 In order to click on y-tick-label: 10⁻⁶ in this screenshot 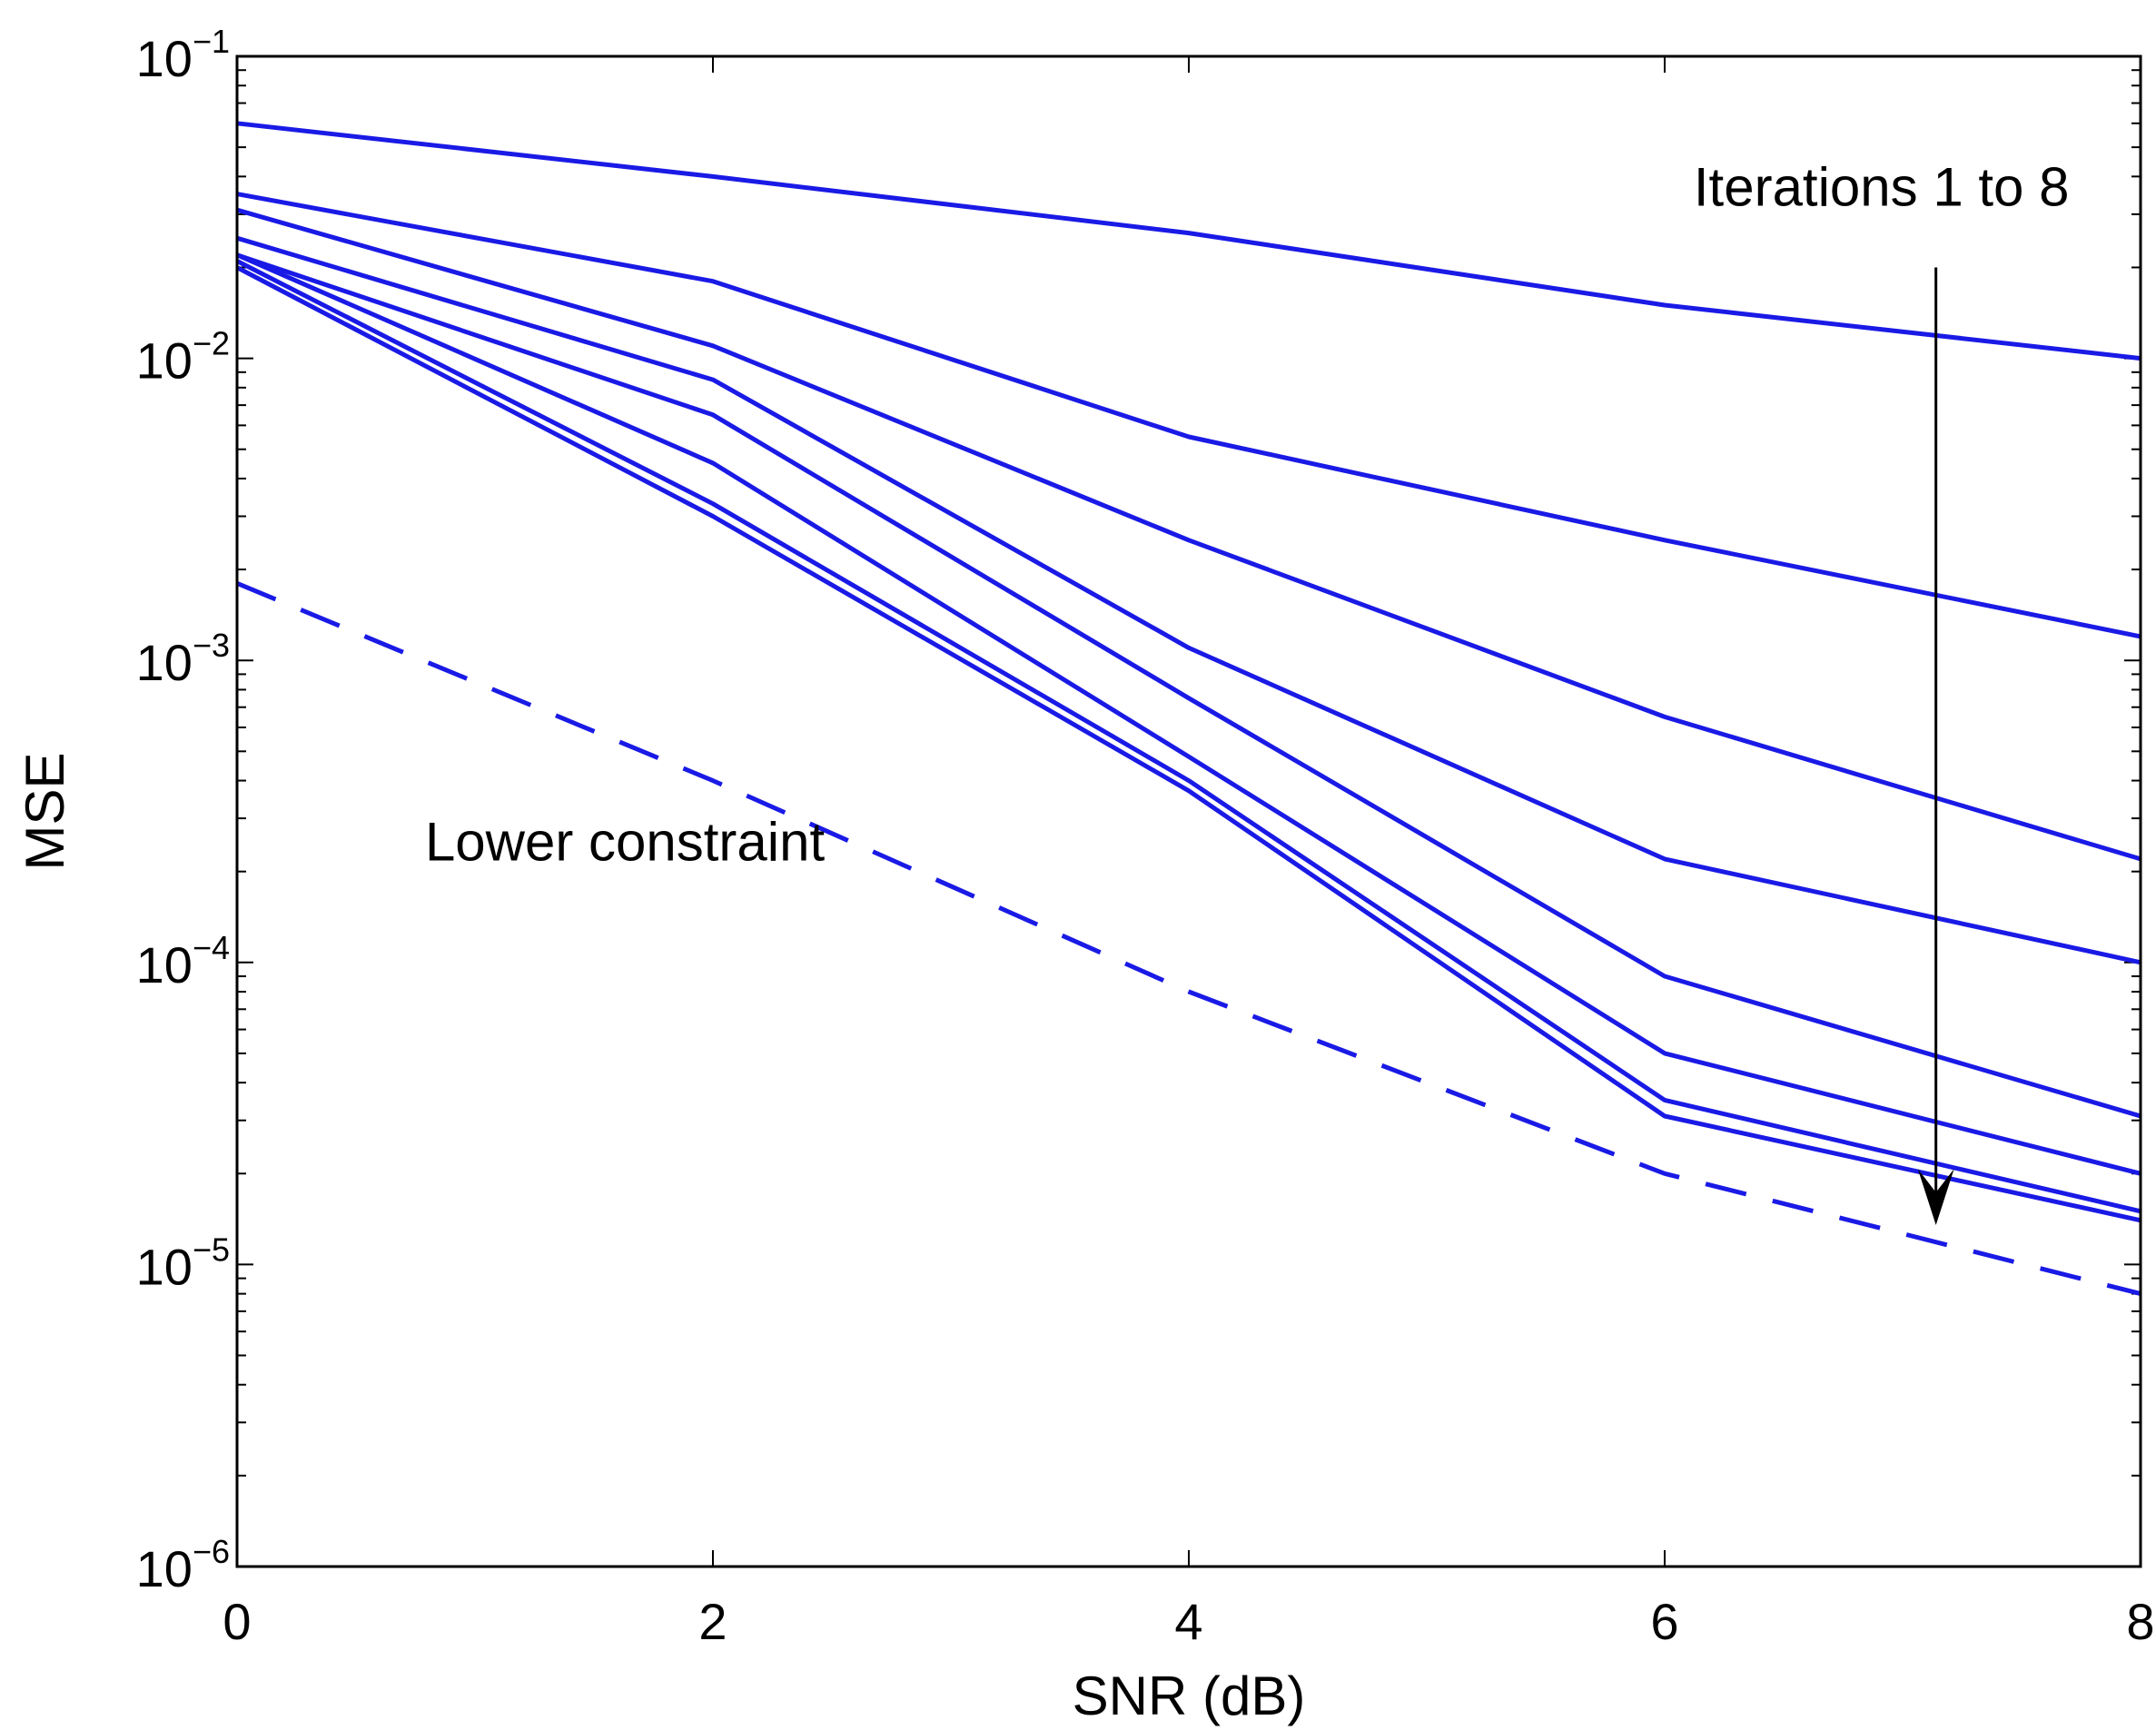, I will do `click(183, 1565)`.